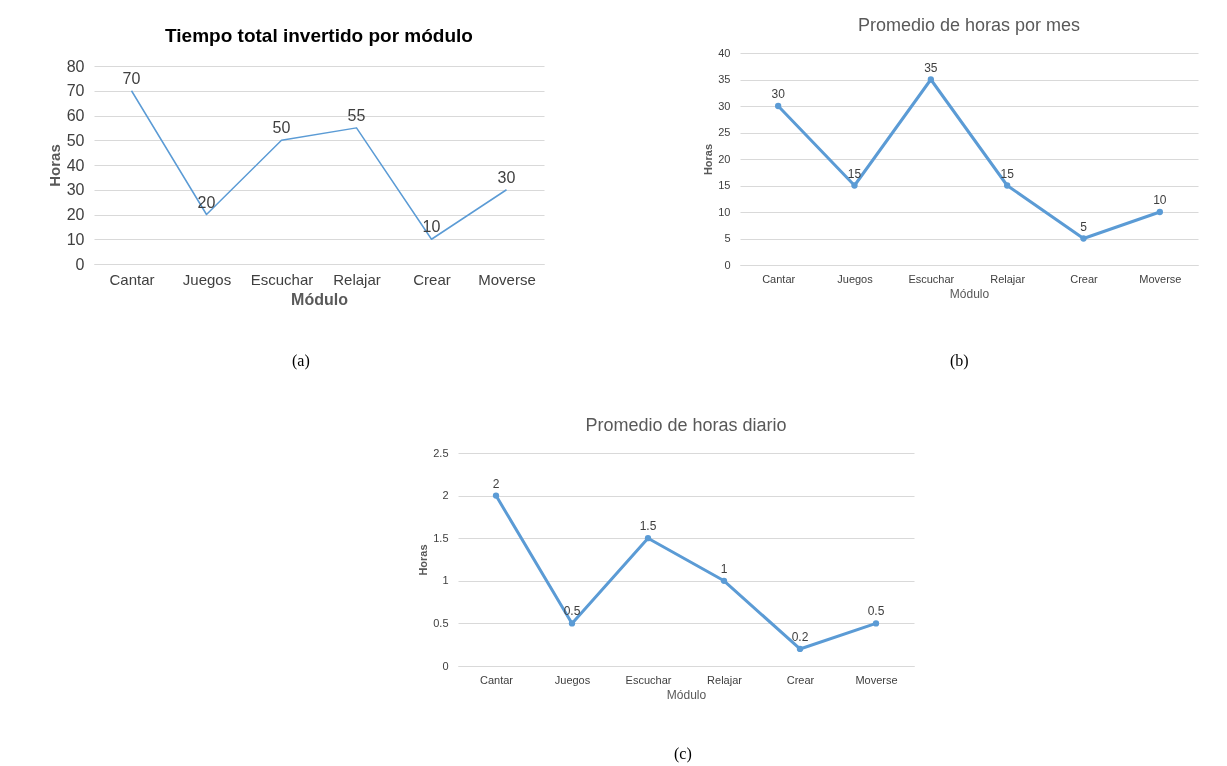 The width and height of the screenshot is (1227, 766). Describe the element at coordinates (724, 132) in the screenshot. I see `y-tick-label: 25` at that location.